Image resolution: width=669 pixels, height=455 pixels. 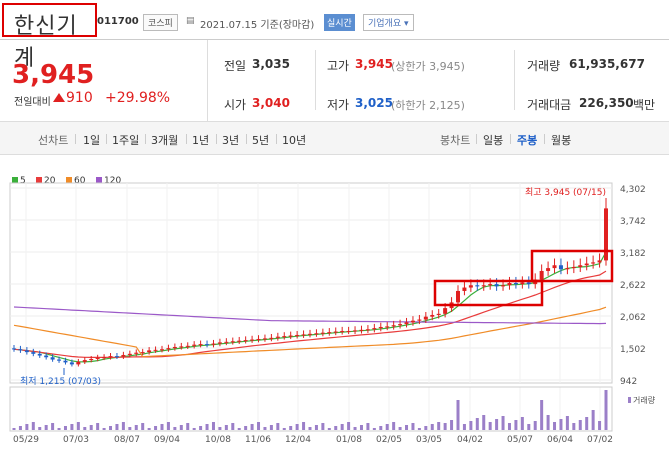 What do you see at coordinates (388, 22) in the screenshot?
I see `company-info-dropdown: 기업개요 ▾` at bounding box center [388, 22].